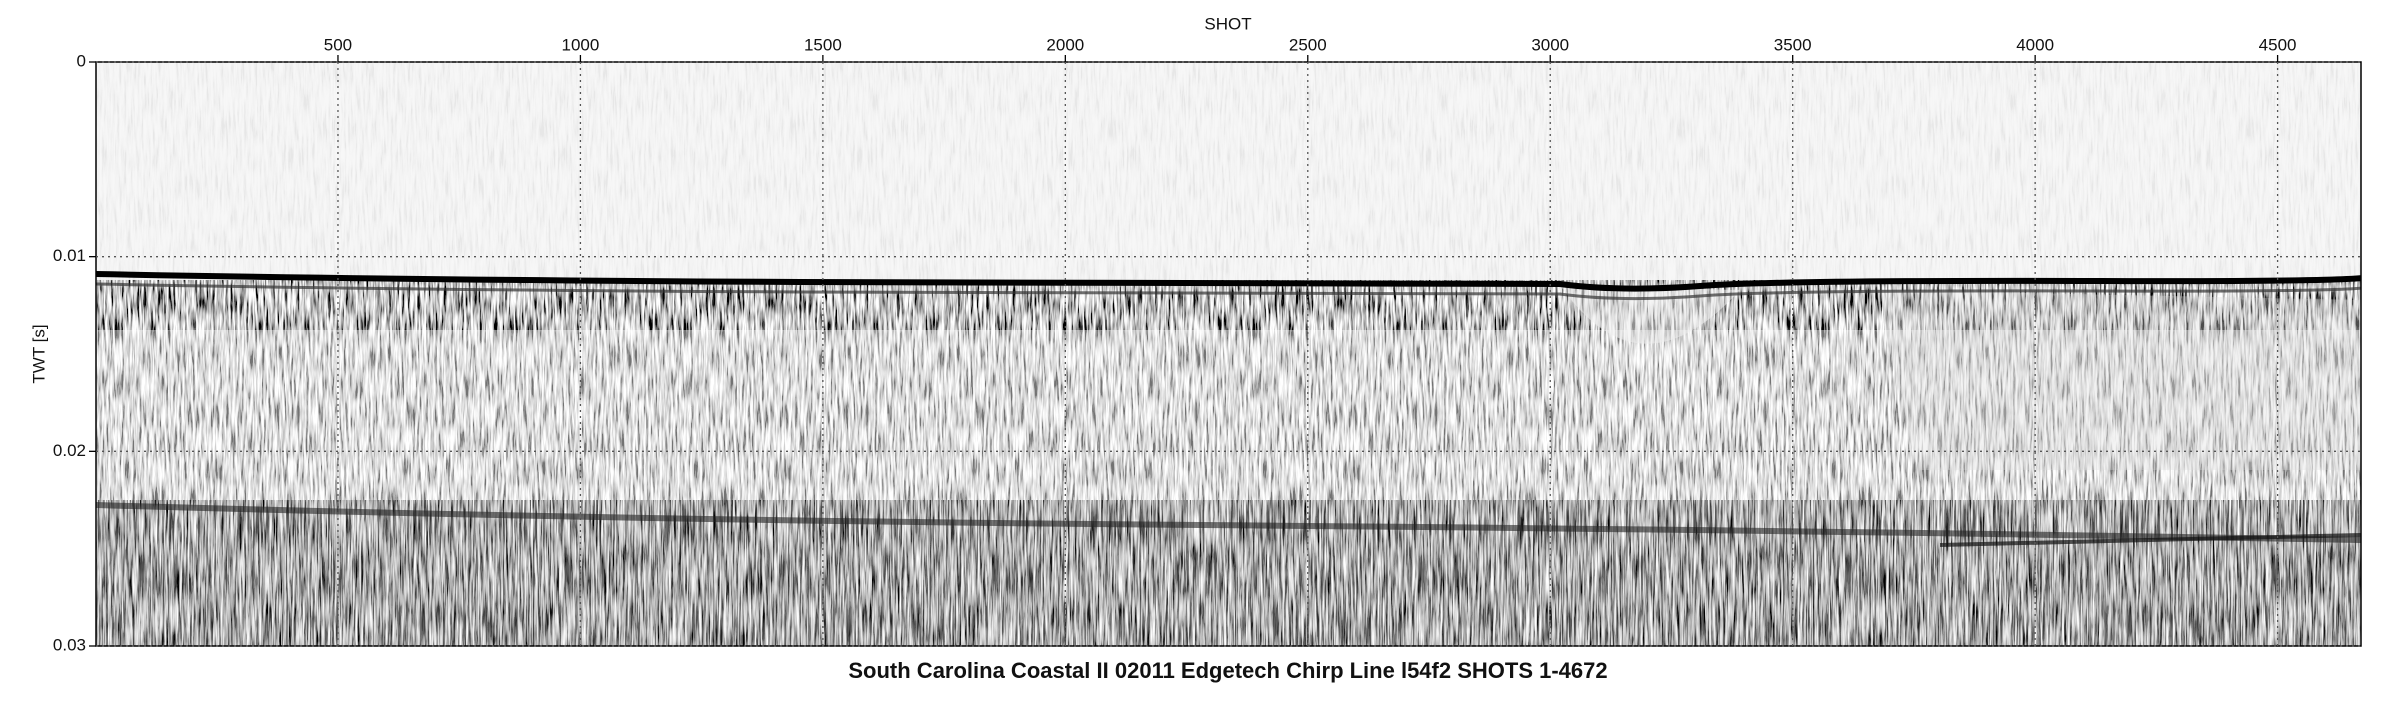 The image size is (2389, 715). Describe the element at coordinates (81, 60) in the screenshot. I see `y-tick-label: 0` at that location.